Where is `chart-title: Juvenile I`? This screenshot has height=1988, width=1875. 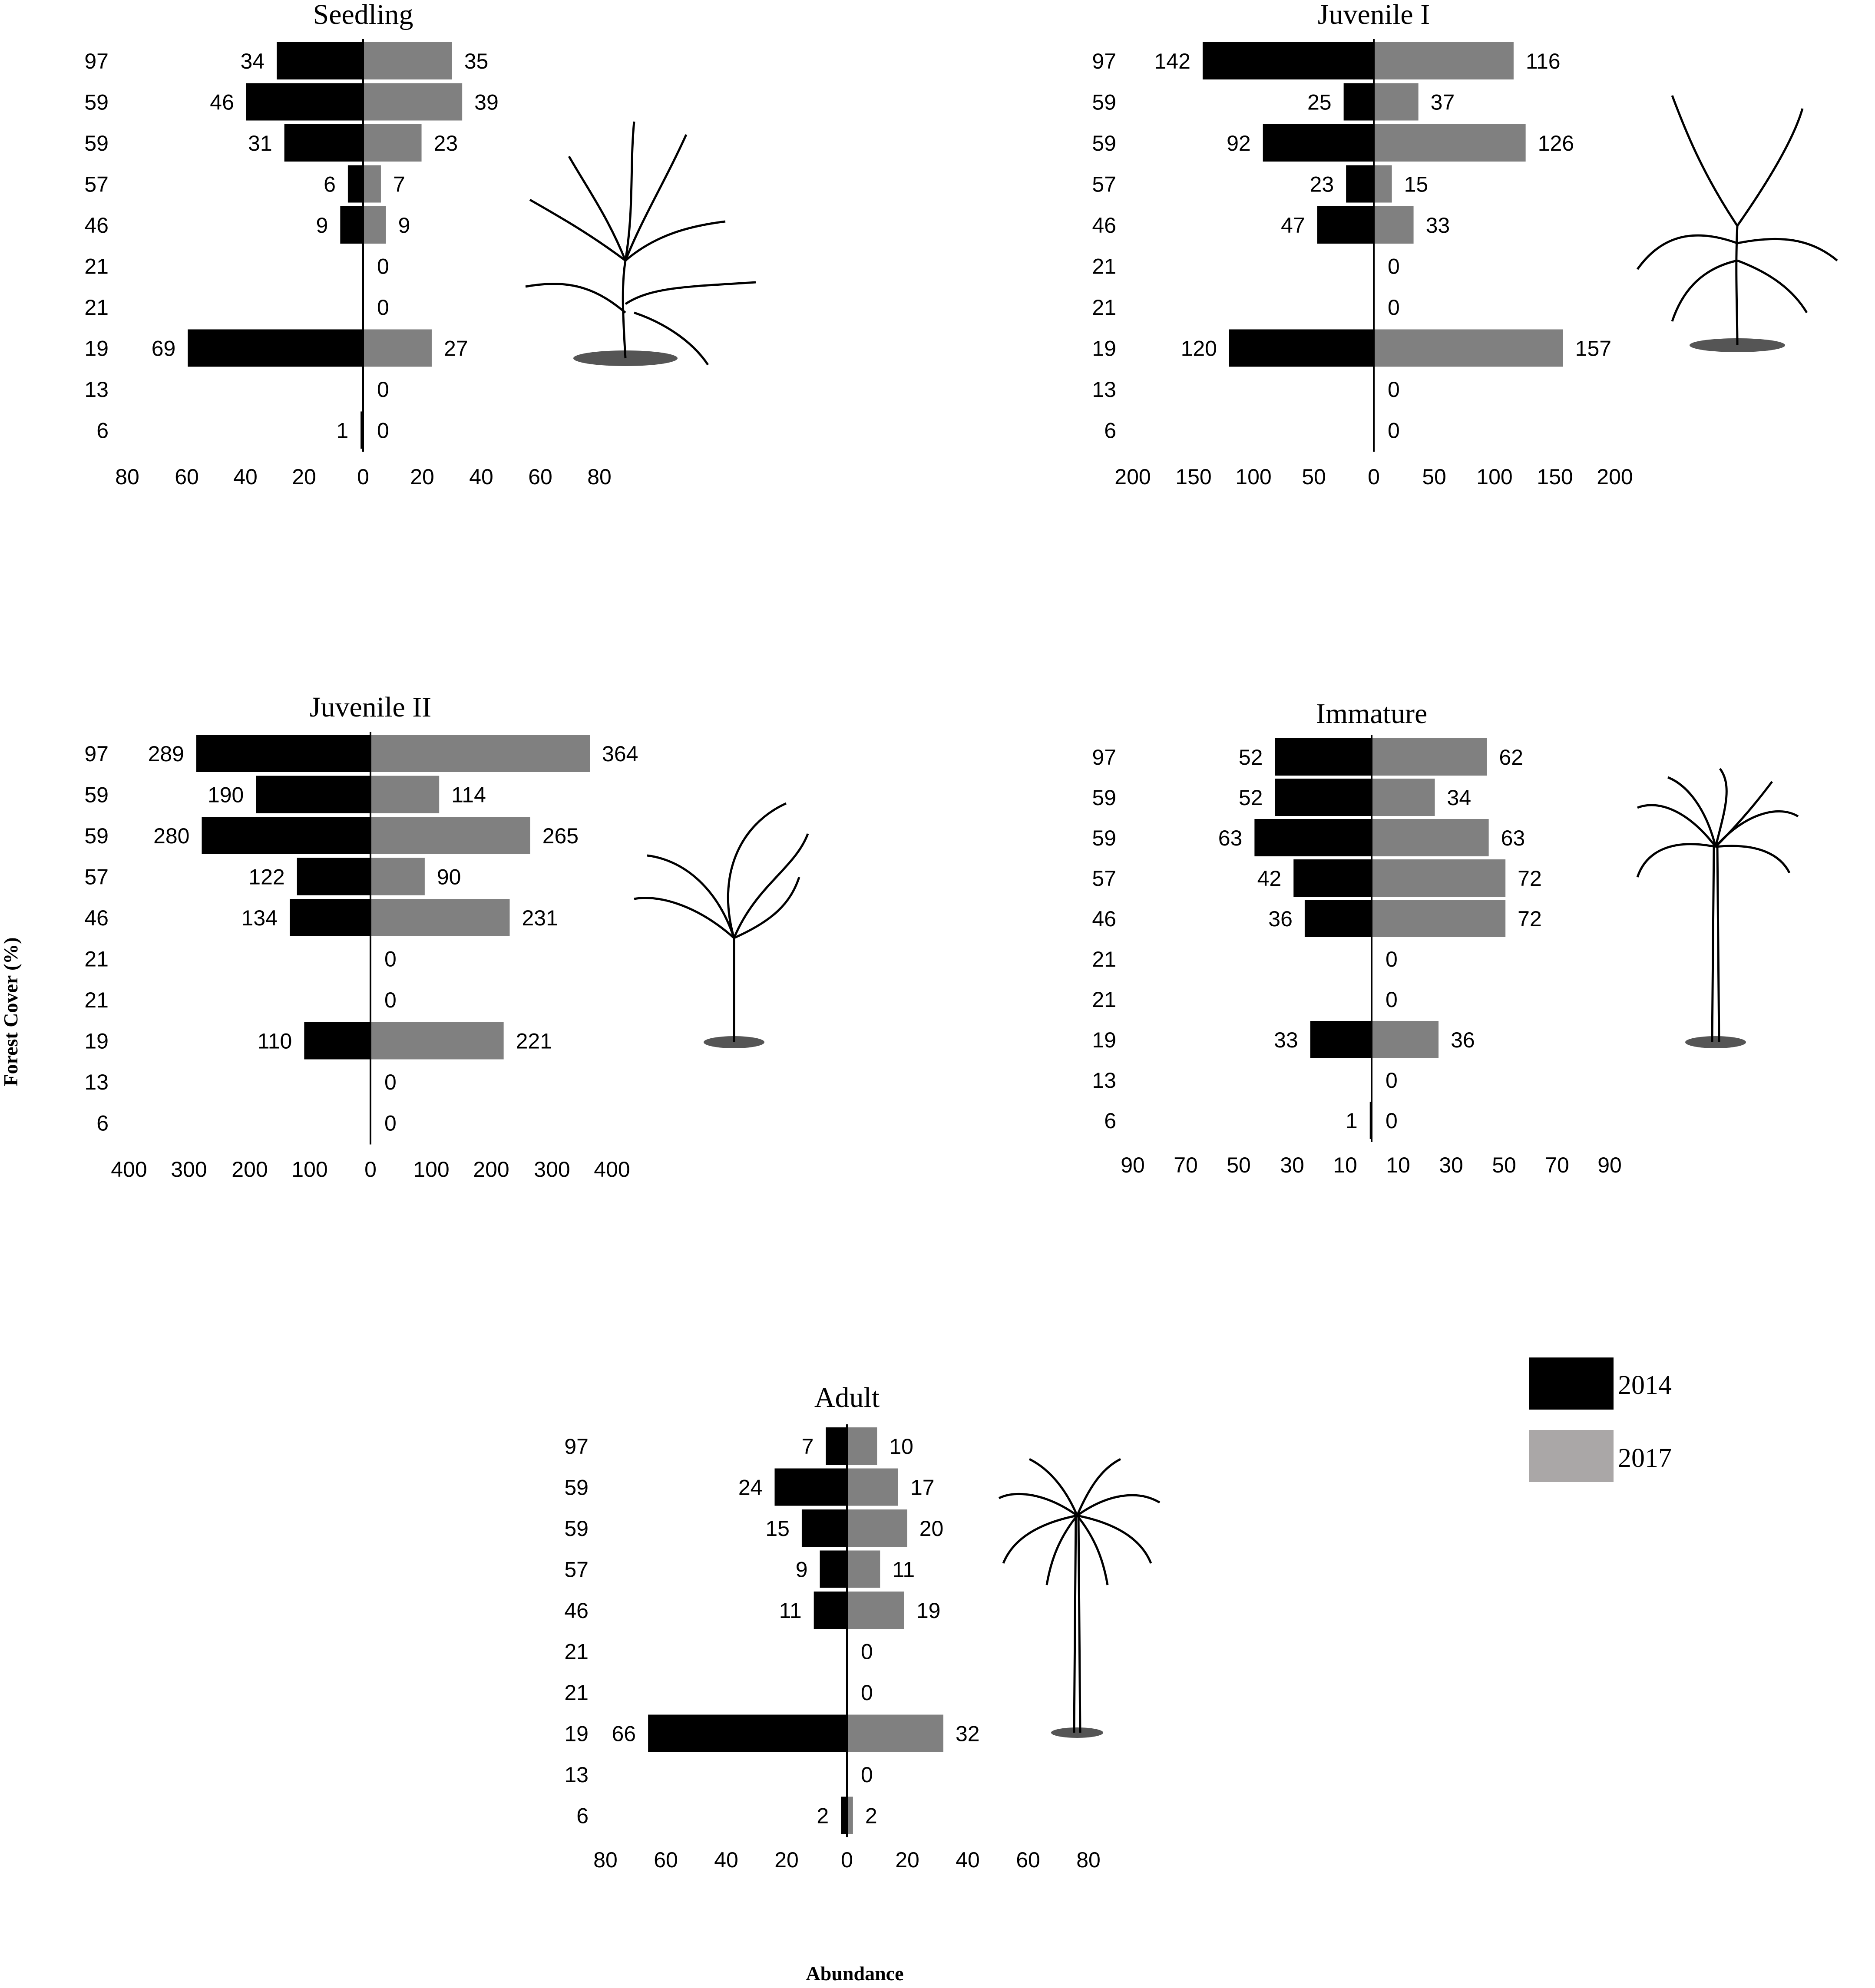
chart-title: Juvenile I is located at coordinates (1374, 15).